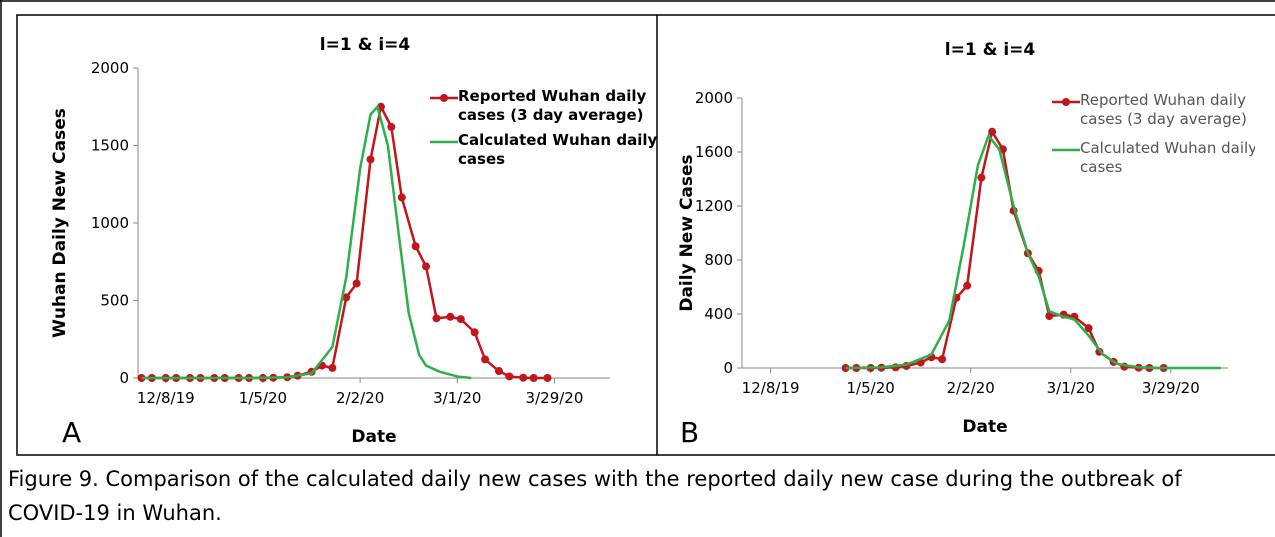 Image resolution: width=1275 pixels, height=537 pixels. Describe the element at coordinates (110, 146) in the screenshot. I see `y-tick-label: 1500` at that location.